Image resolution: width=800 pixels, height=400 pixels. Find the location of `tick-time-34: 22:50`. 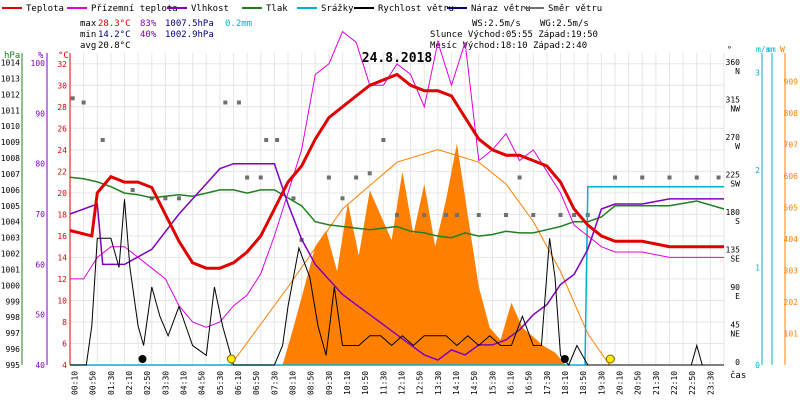

tick-time-34: 22:50 is located at coordinates (692, 383).